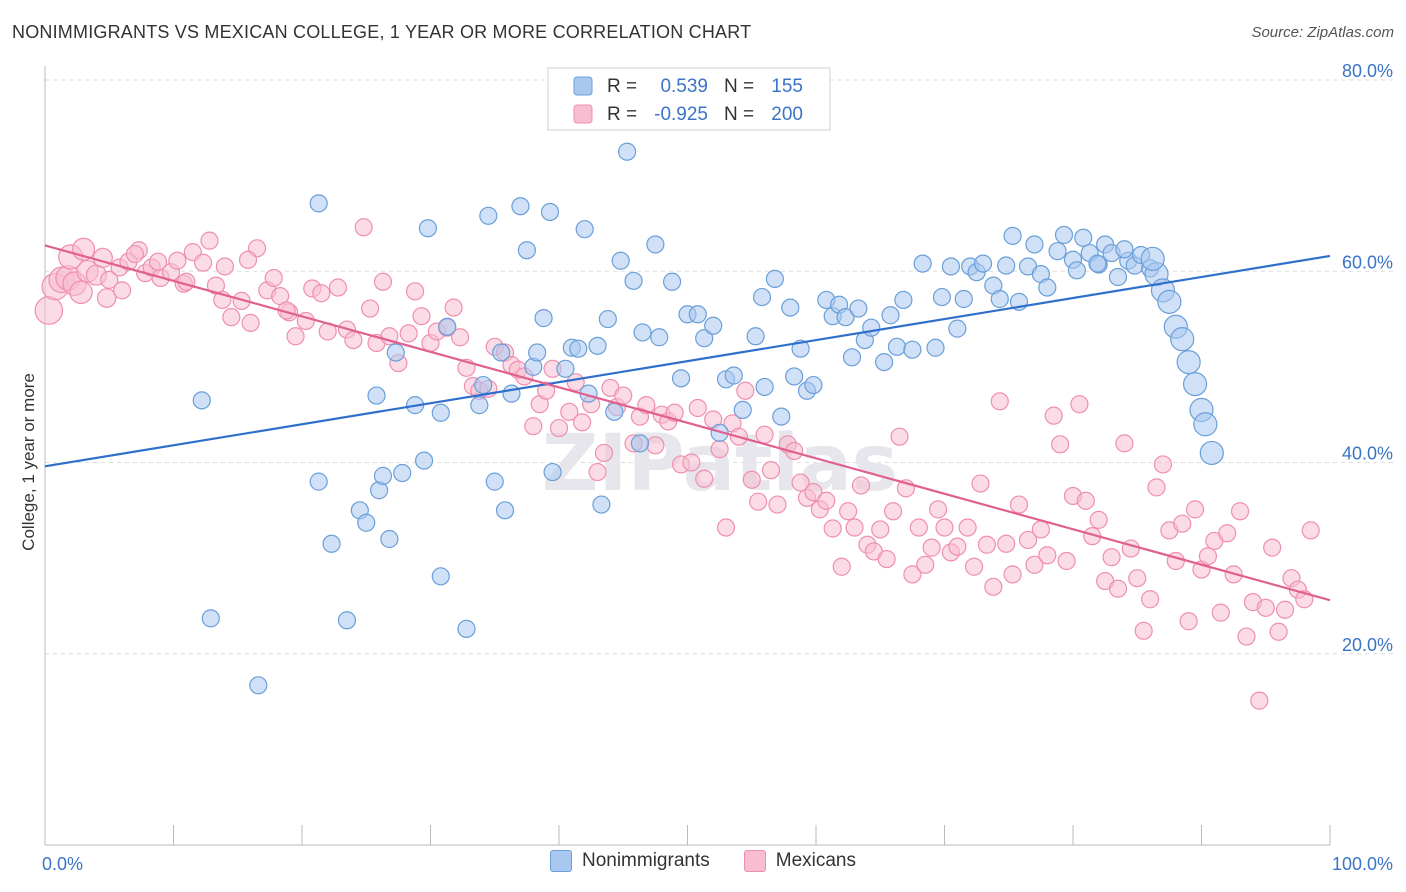  Describe the element at coordinates (787, 86) in the screenshot. I see `legend-n-value: 155` at that location.